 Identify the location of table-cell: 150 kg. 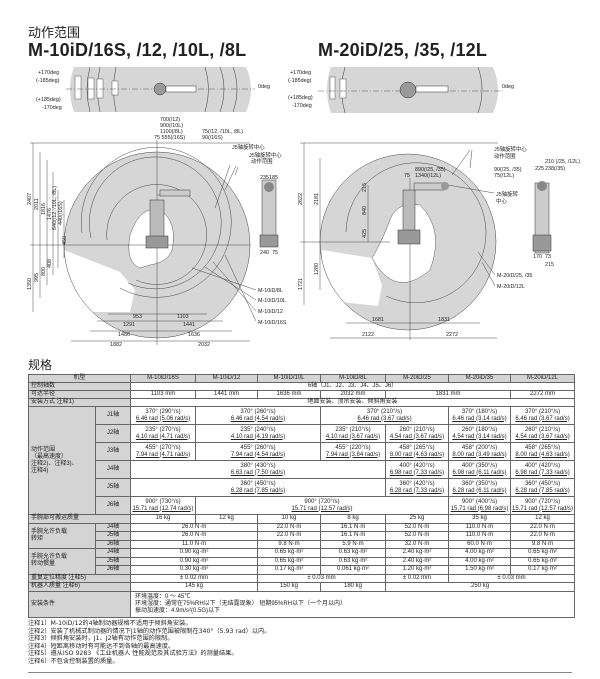
(289, 587).